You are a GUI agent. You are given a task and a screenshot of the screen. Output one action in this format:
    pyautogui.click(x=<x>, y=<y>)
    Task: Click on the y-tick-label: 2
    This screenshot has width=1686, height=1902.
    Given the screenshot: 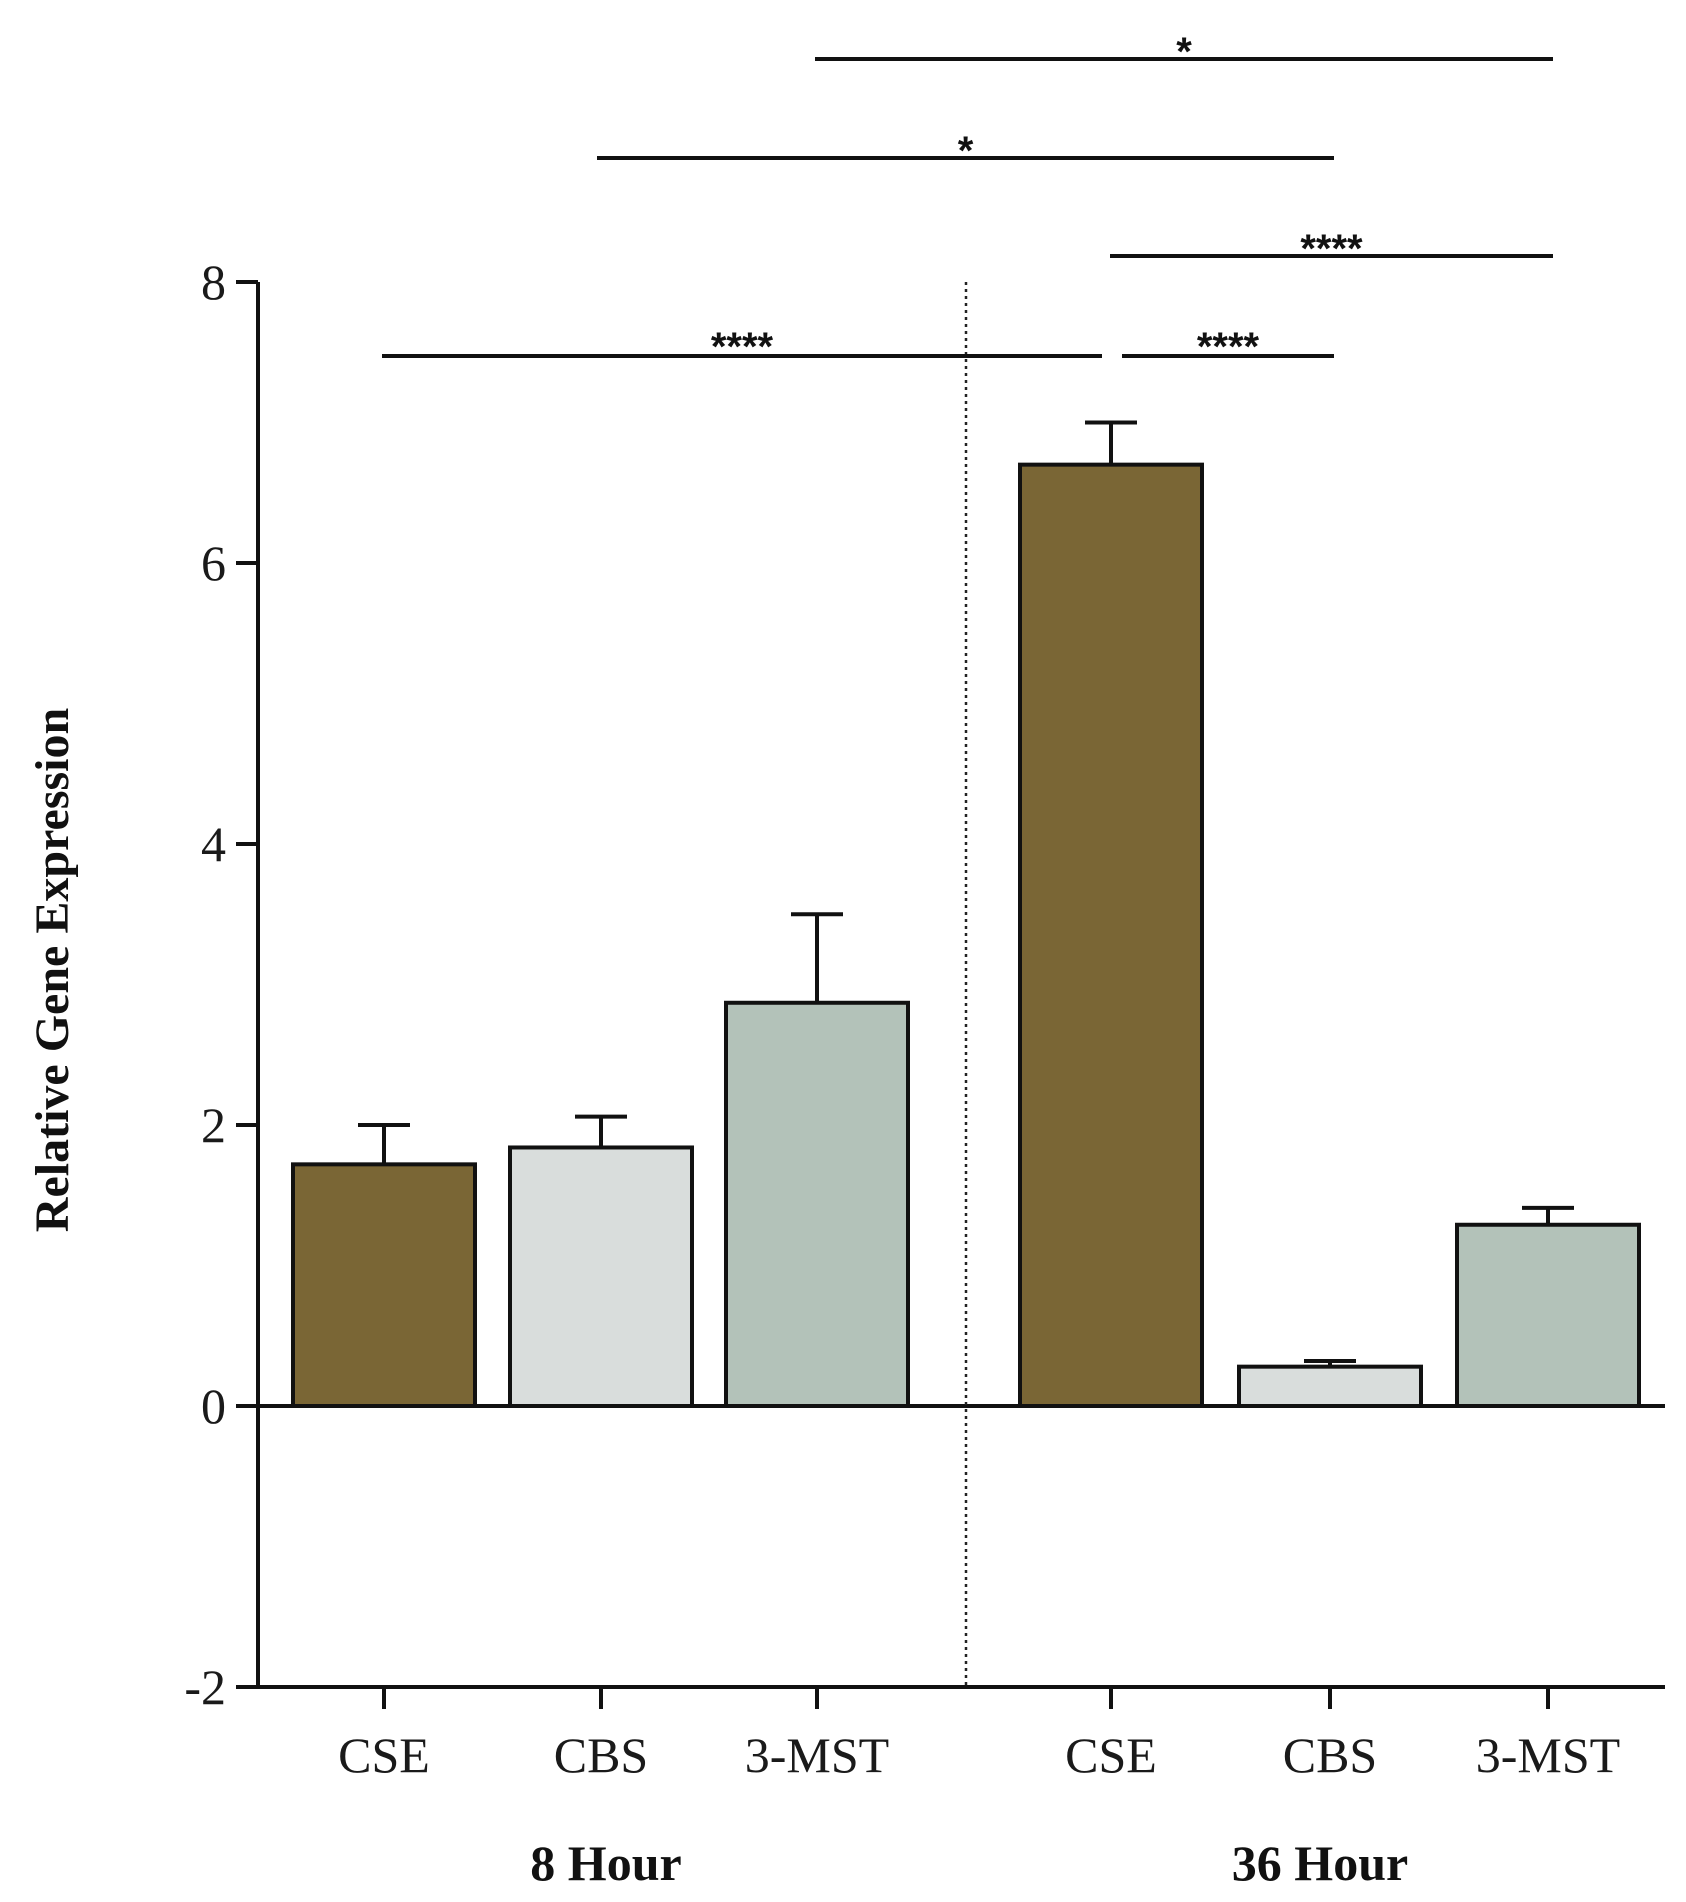 What is the action you would take?
    pyautogui.click(x=213, y=1125)
    